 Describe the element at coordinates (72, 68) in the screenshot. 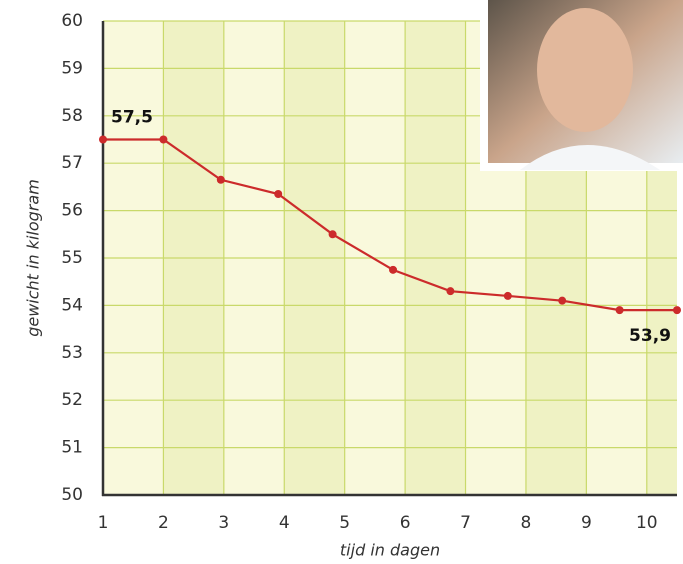

I see `y-tick-label: 59` at that location.